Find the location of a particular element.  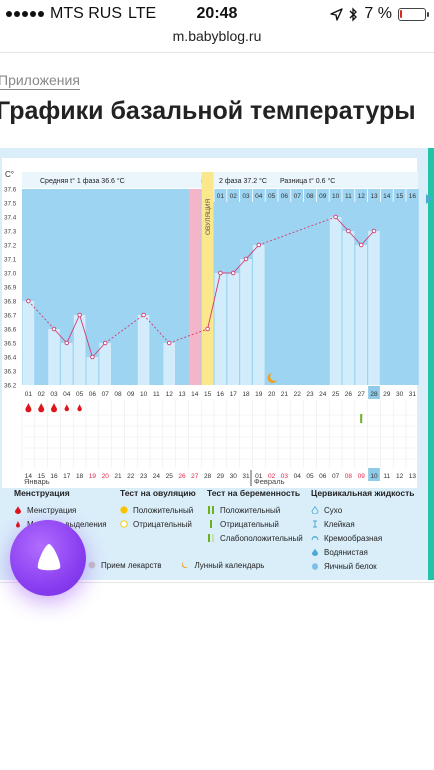

calendar-date-label: 04 is located at coordinates (298, 476).